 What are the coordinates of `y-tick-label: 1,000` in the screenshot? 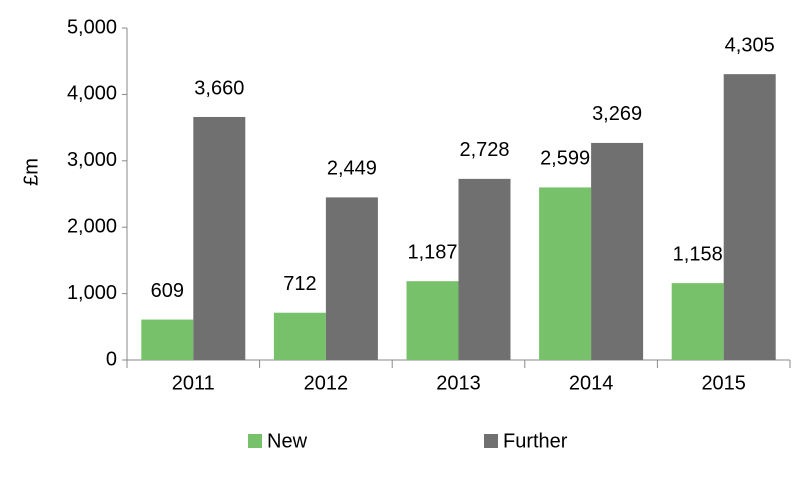 It's located at (92, 293).